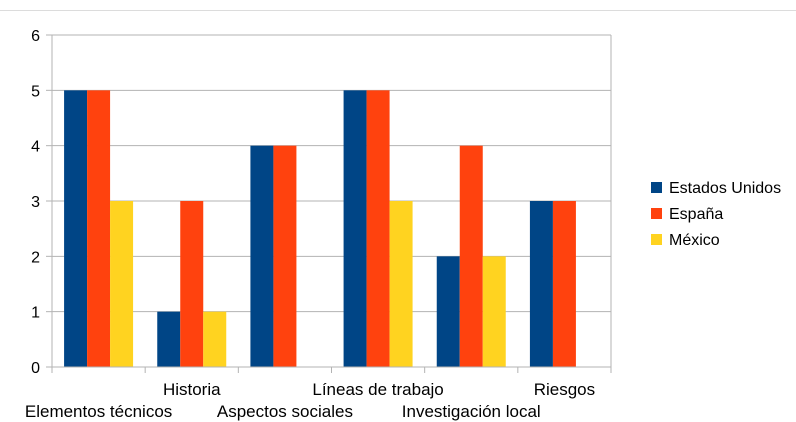 This screenshot has width=796, height=422. Describe the element at coordinates (401, 284) in the screenshot. I see `bar-méxico-3` at that location.